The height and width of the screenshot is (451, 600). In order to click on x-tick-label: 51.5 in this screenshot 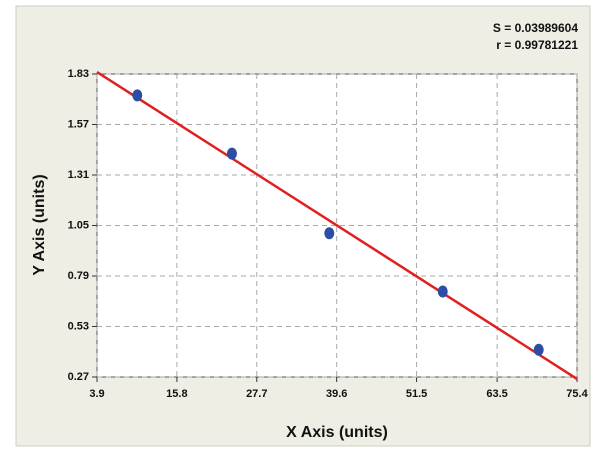, I will do `click(416, 394)`.